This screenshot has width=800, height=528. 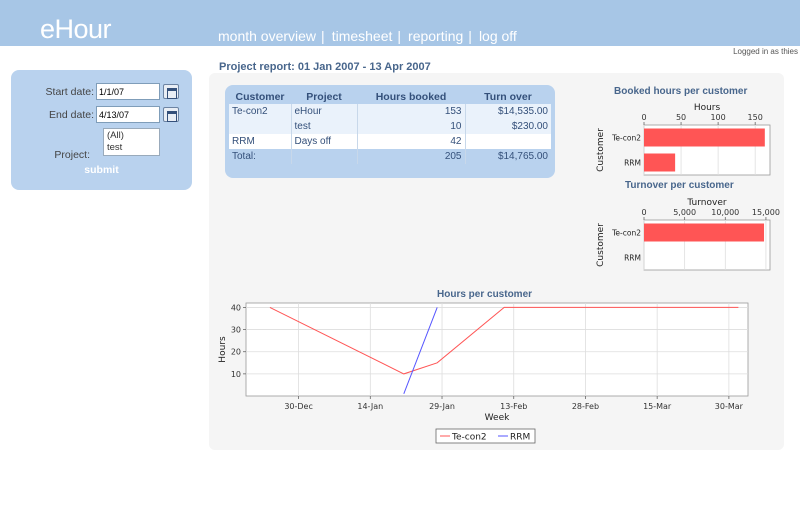 I want to click on tick-label: 40, so click(x=236, y=307).